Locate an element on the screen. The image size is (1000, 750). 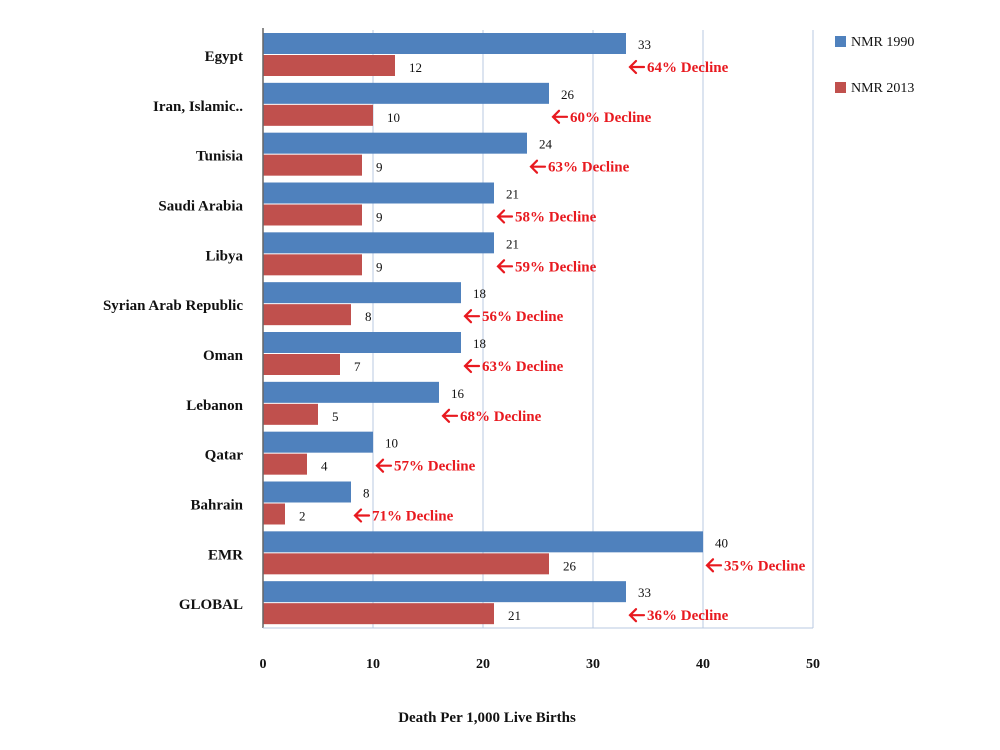
data-label-2013: 21 is located at coordinates (514, 615).